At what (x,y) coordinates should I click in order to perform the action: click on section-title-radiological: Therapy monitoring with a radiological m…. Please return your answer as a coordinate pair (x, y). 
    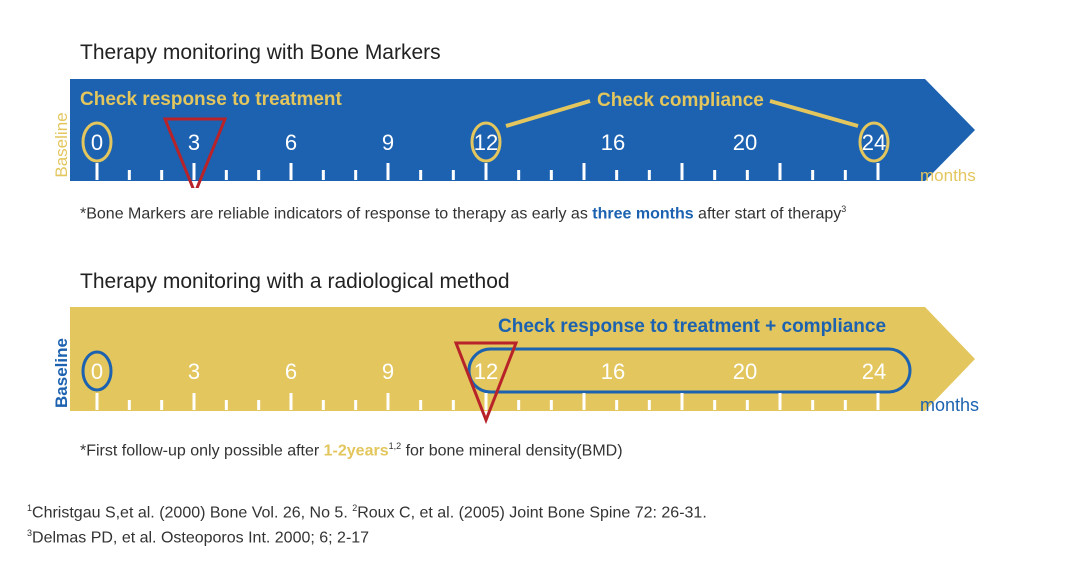
    Looking at the image, I should click on (295, 281).